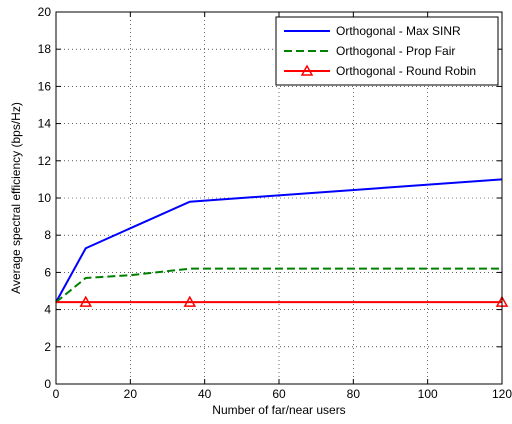 This screenshot has width=512, height=424. Describe the element at coordinates (45, 124) in the screenshot. I see `y-tick-label: 14` at that location.